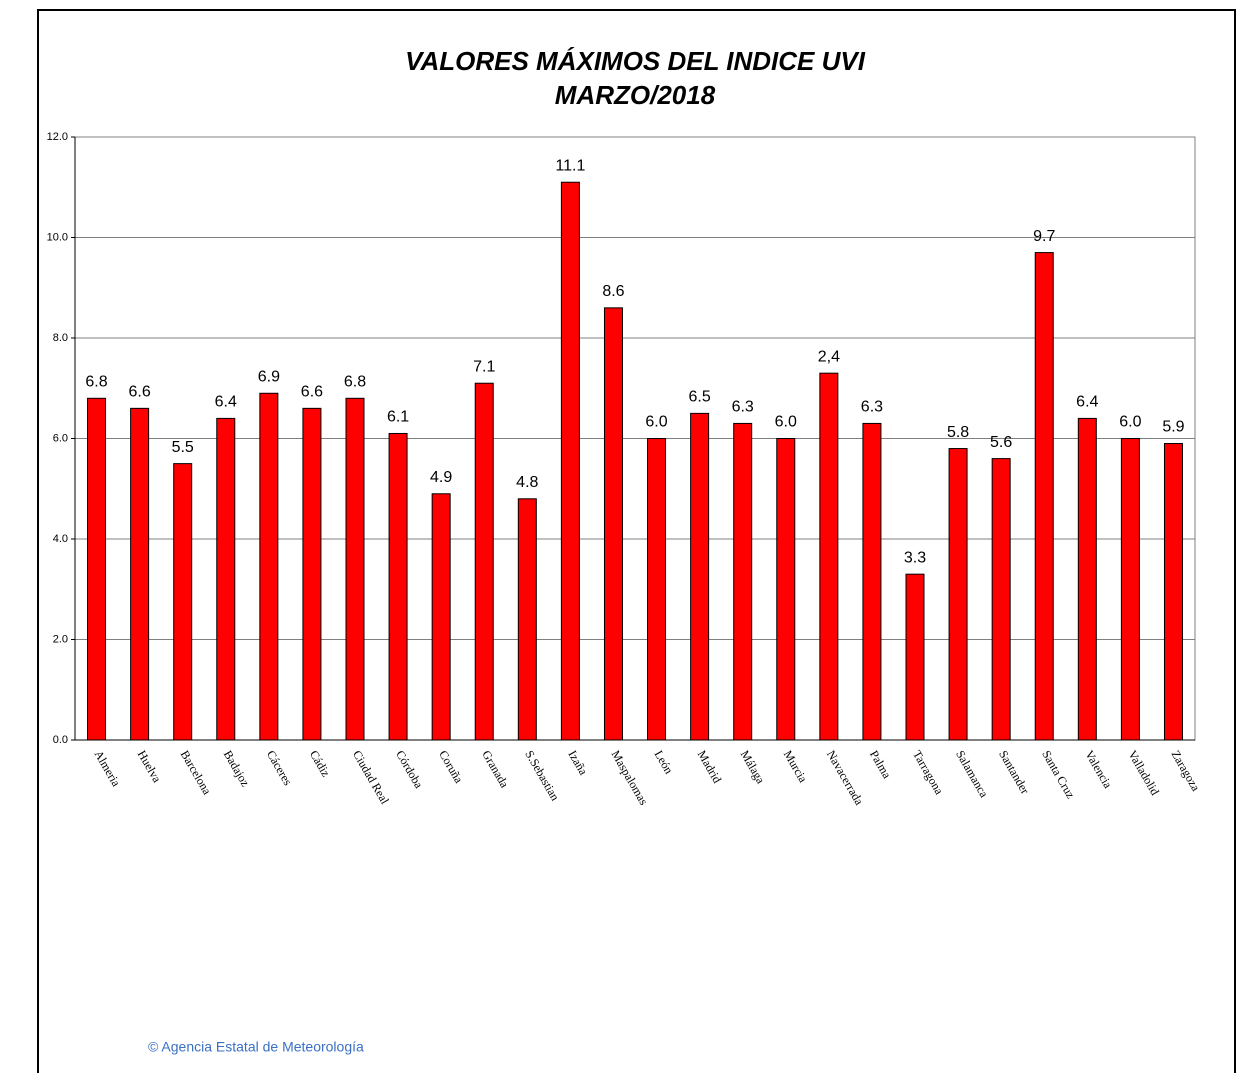 This screenshot has width=1244, height=1073. I want to click on chart-subtitle: MARZO/2018, so click(635, 95).